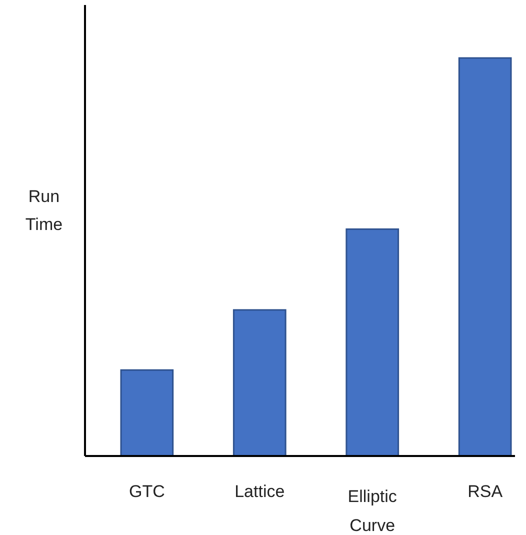 This screenshot has height=535, width=526. Describe the element at coordinates (486, 491) in the screenshot. I see `x-tick-label: RSA` at that location.